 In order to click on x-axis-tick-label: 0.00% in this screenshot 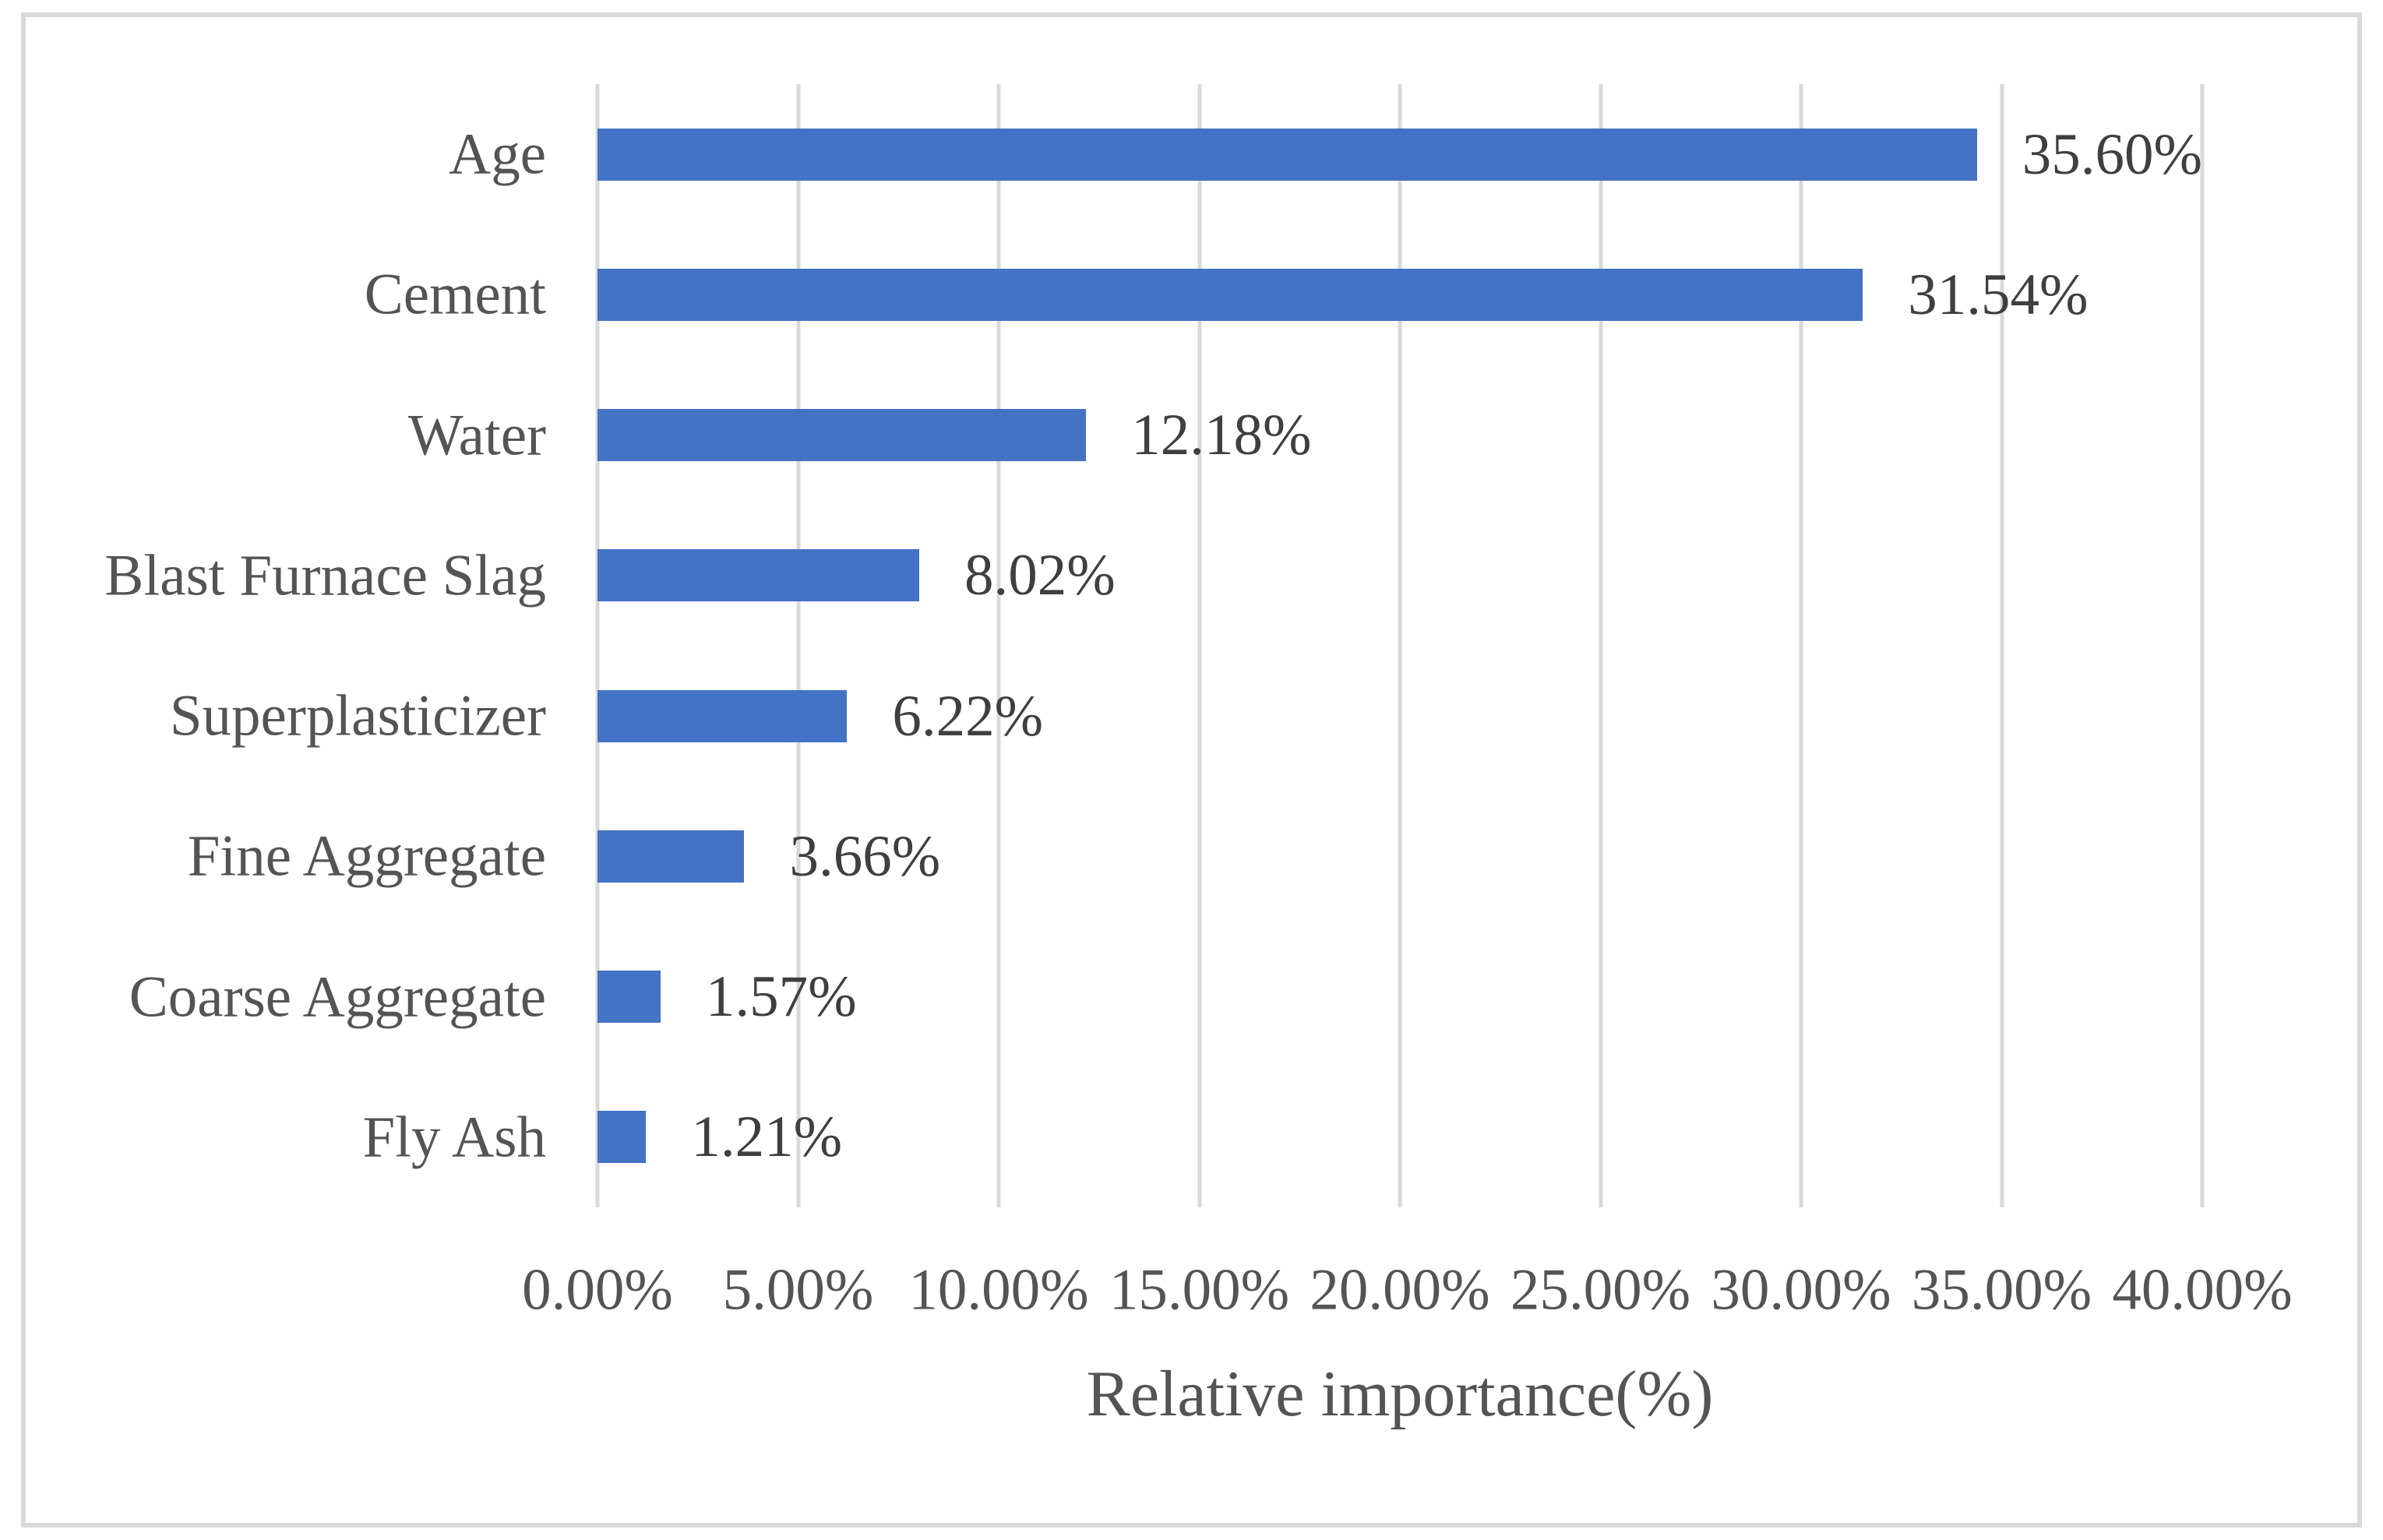, I will do `click(597, 1290)`.